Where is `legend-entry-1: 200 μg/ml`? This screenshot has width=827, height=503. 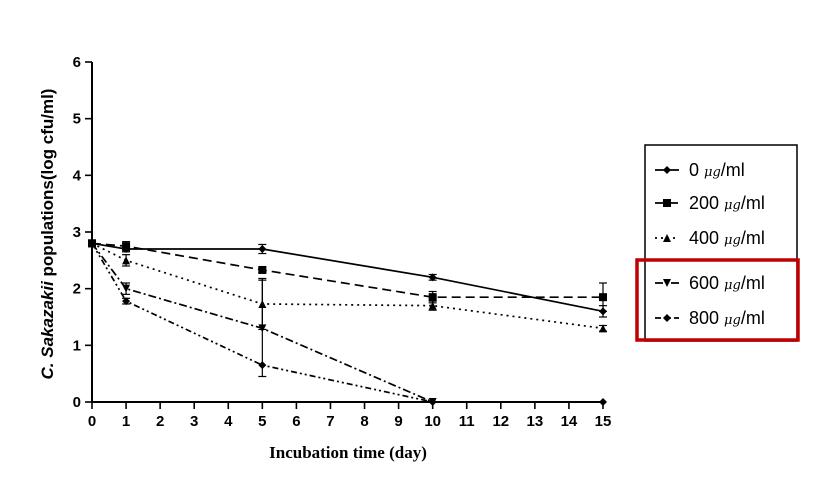
legend-entry-1: 200 μg/ml is located at coordinates (710, 203).